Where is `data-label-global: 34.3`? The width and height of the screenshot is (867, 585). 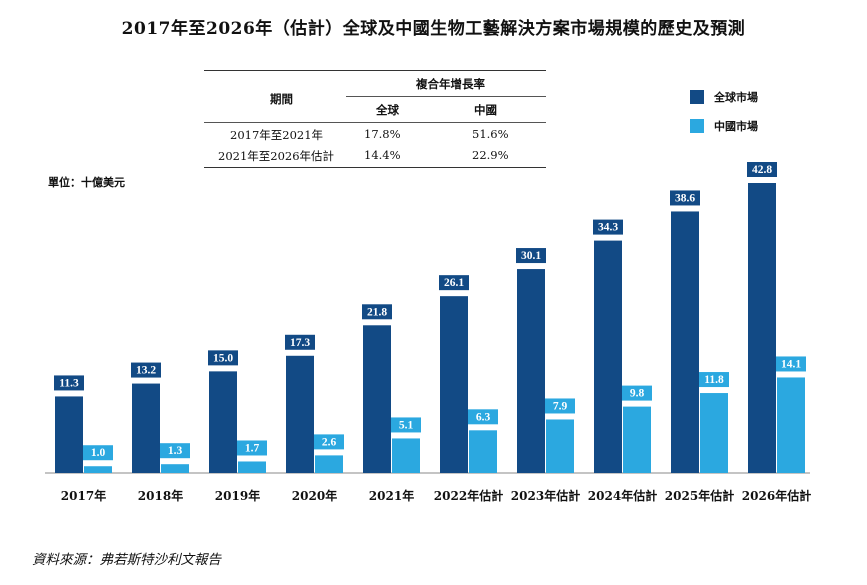
data-label-global: 34.3 is located at coordinates (608, 228).